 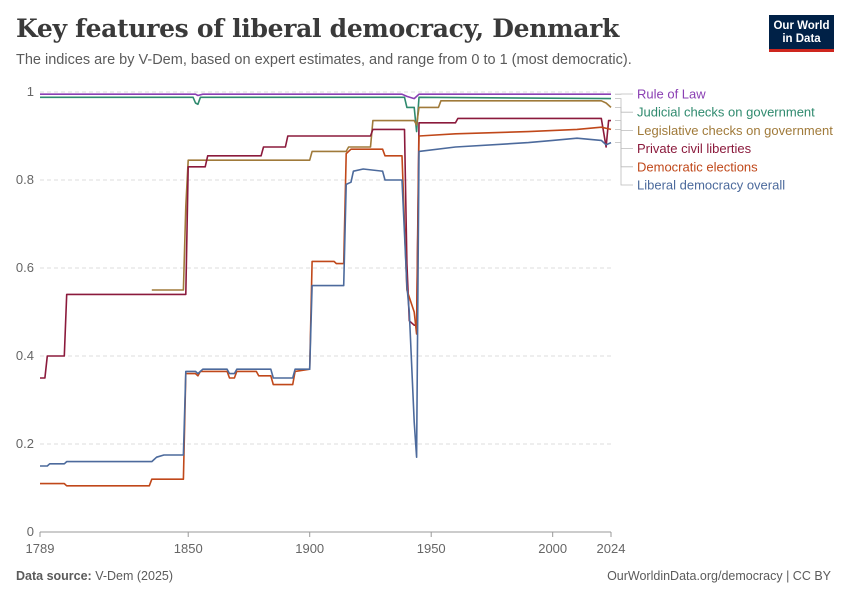 I want to click on x-tick-label: 2024, so click(x=611, y=548).